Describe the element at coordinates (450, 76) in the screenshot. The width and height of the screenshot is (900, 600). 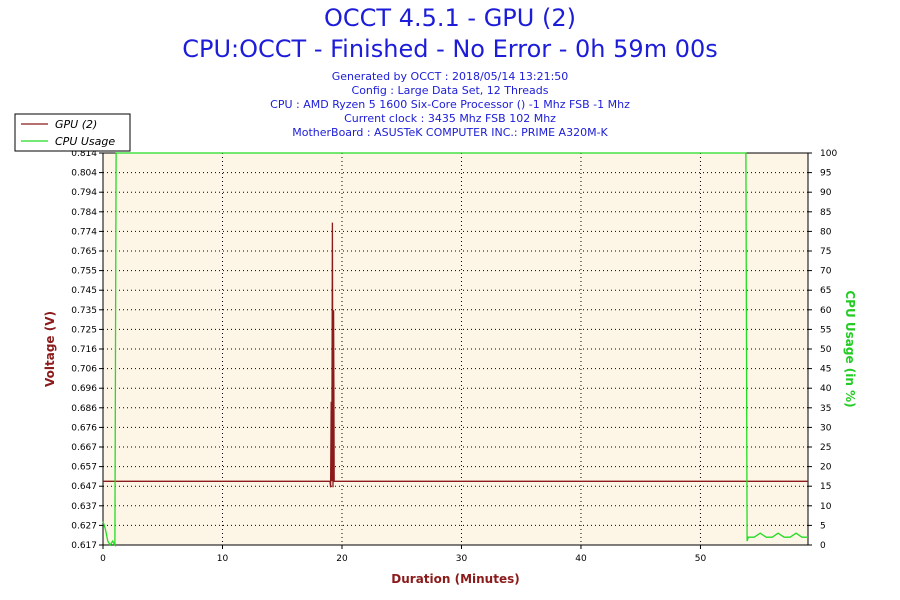
I see `info-generated: Generated by OCCT : 2018/05/14 13:21:50` at that location.